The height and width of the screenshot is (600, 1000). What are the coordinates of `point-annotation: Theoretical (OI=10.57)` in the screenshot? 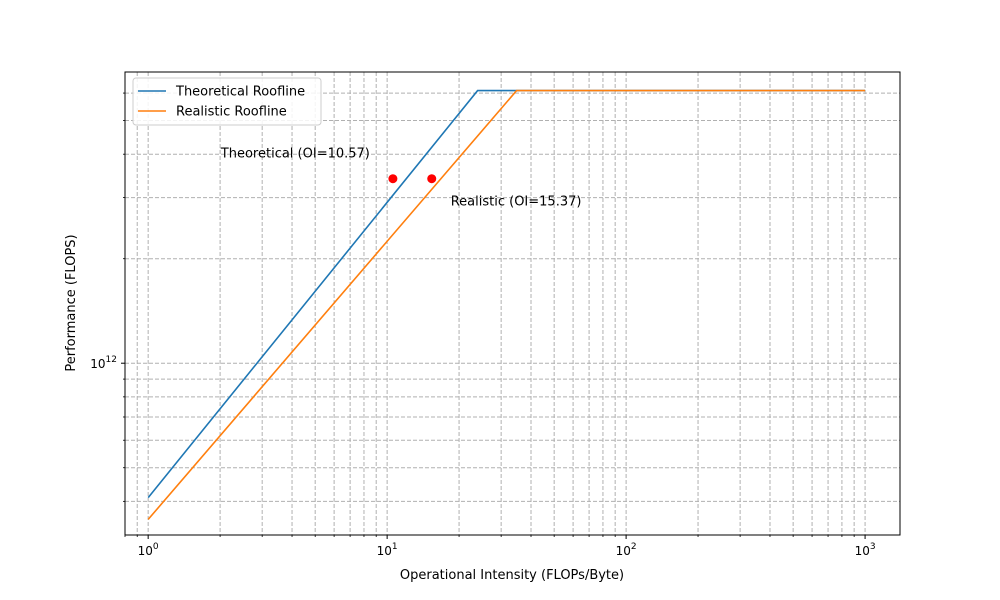 It's located at (295, 154).